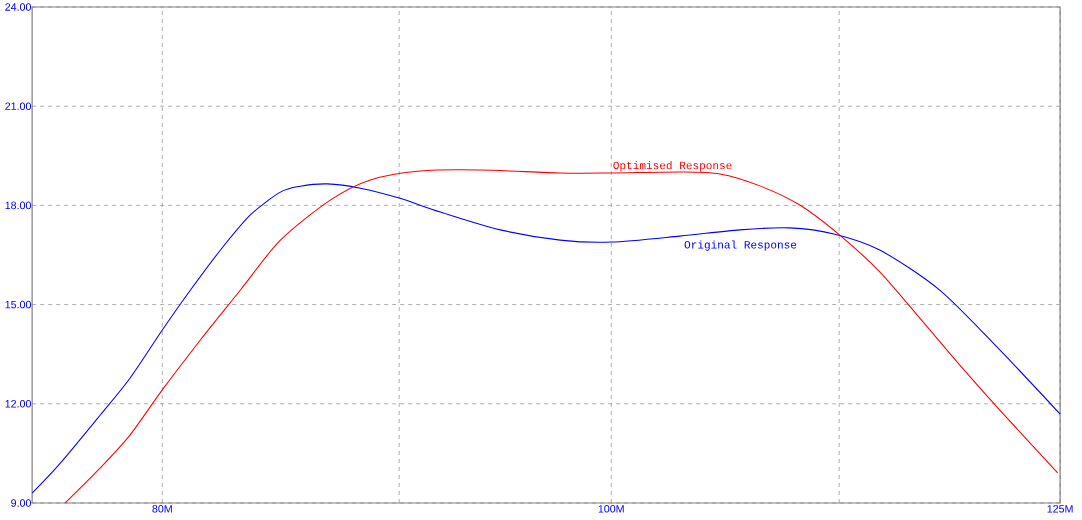  I want to click on y-tick-label: 18.00, so click(18, 205).